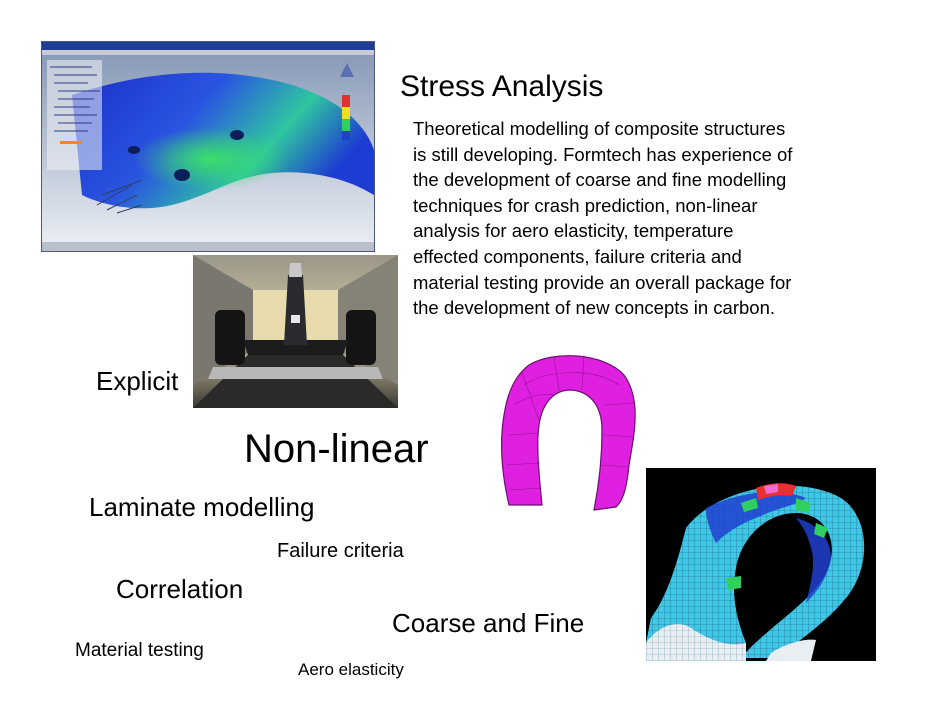  Describe the element at coordinates (208, 46) in the screenshot. I see `cae-title-bar` at that location.